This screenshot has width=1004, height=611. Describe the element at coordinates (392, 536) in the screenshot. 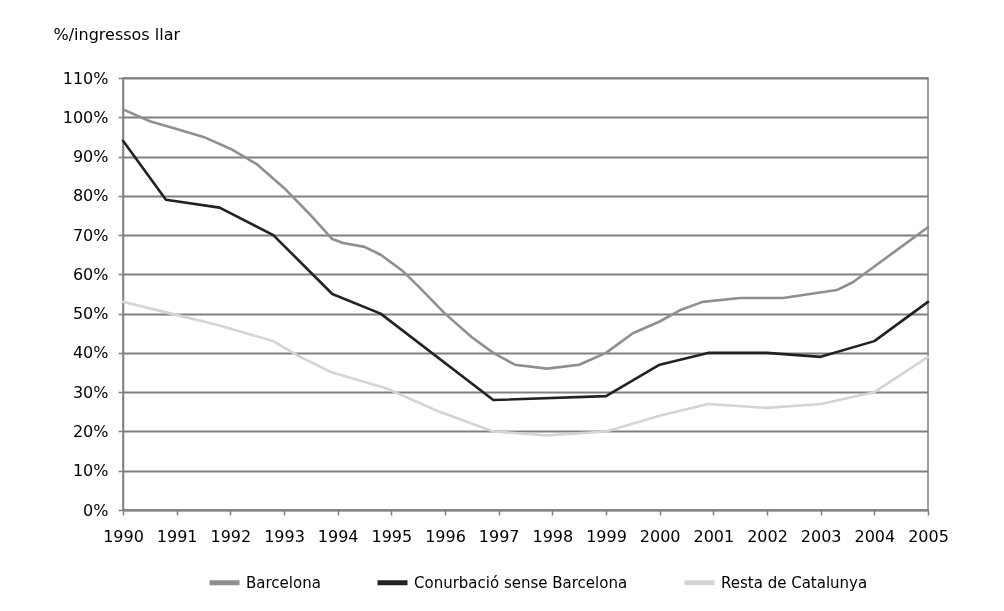

I see `x-tick-label: 1995` at that location.